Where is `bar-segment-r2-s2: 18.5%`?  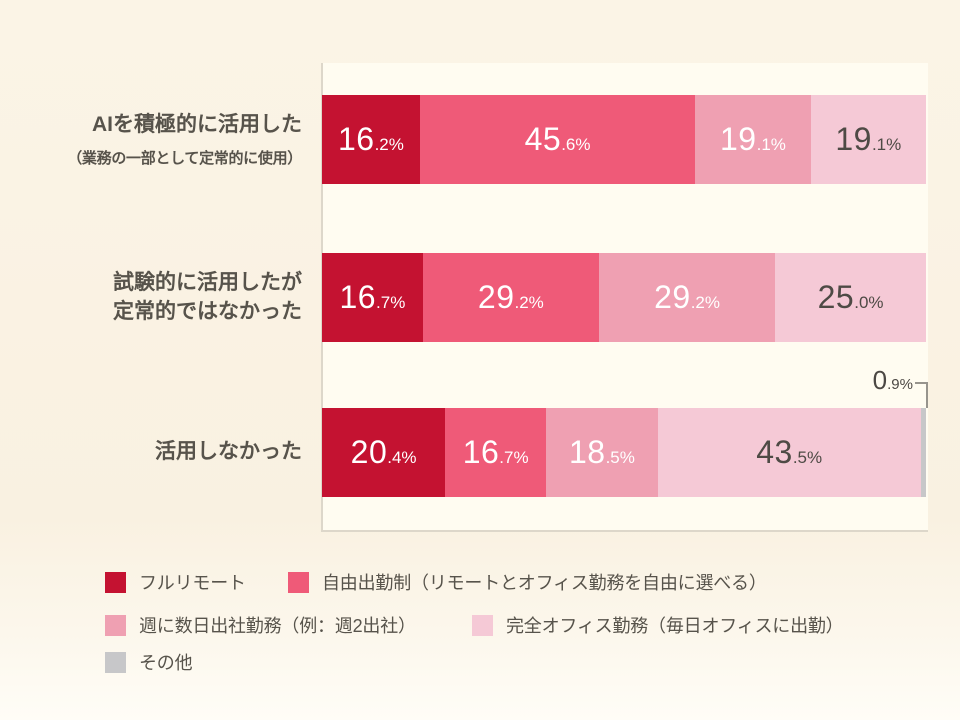 bar-segment-r2-s2: 18.5% is located at coordinates (602, 452).